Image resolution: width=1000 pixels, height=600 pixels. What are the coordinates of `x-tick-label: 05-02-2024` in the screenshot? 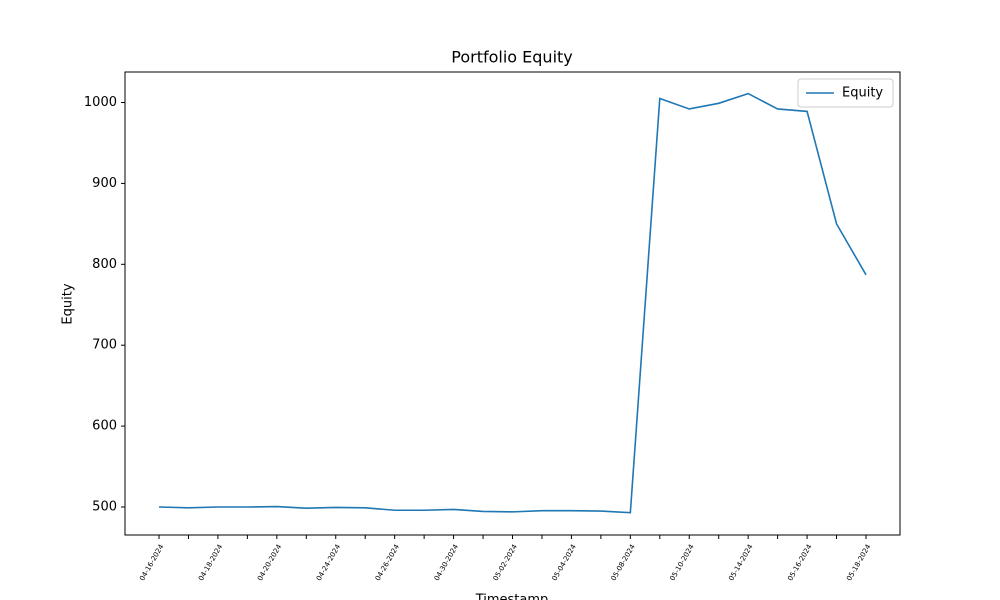 It's located at (506, 563).